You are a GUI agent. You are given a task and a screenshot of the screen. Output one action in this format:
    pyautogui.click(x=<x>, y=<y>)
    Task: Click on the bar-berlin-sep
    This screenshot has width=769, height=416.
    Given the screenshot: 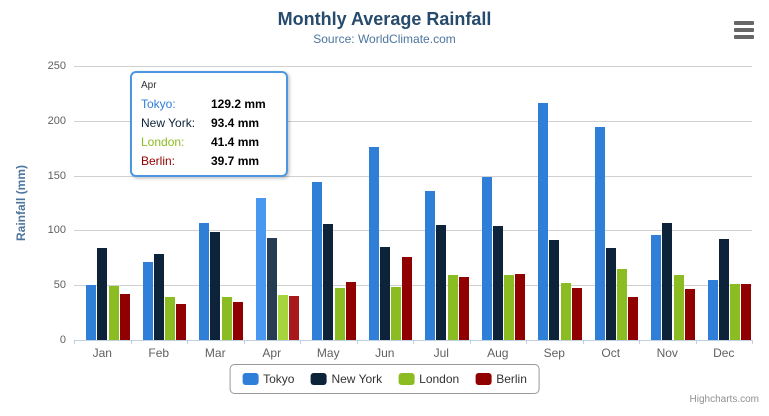 What is the action you would take?
    pyautogui.click(x=576, y=313)
    